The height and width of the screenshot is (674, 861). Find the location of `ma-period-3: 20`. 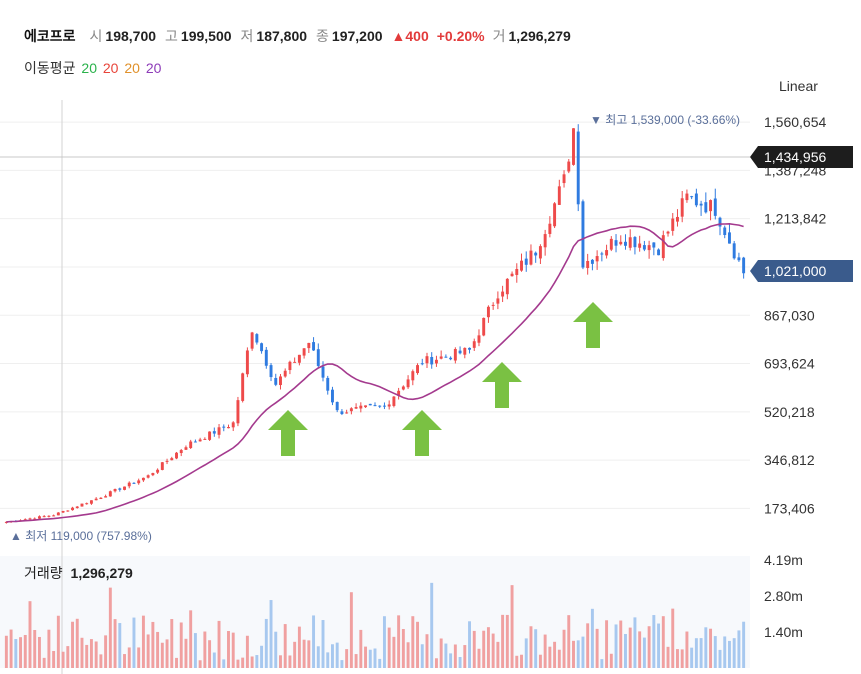

ma-period-3: 20 is located at coordinates (132, 68).